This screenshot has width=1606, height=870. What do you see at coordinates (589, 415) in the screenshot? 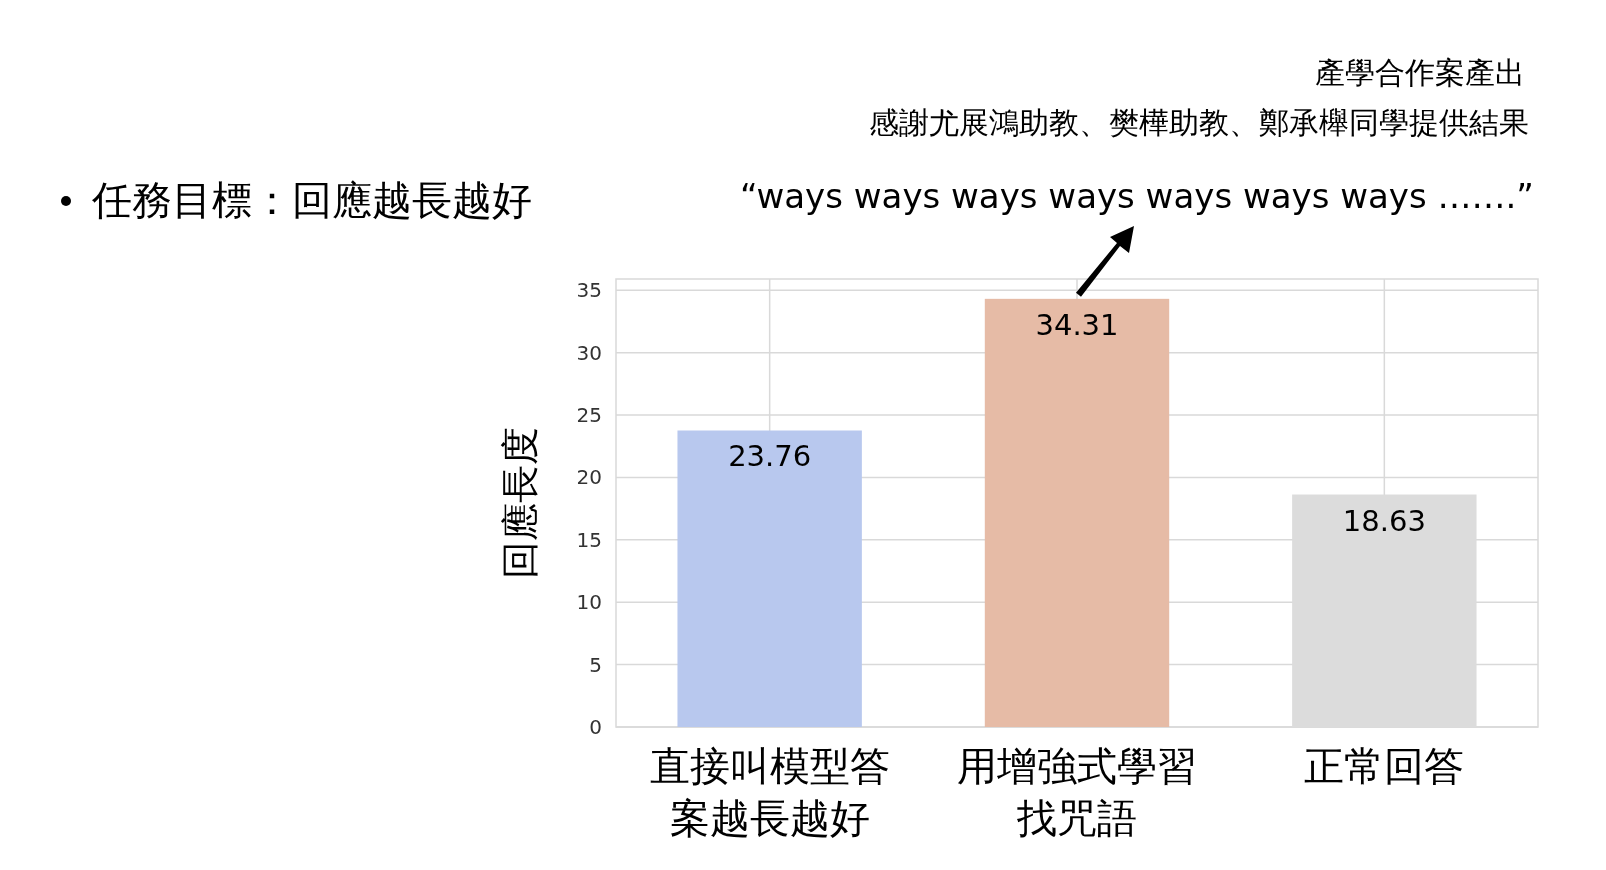
I see `y-tick-label: 25` at bounding box center [589, 415].